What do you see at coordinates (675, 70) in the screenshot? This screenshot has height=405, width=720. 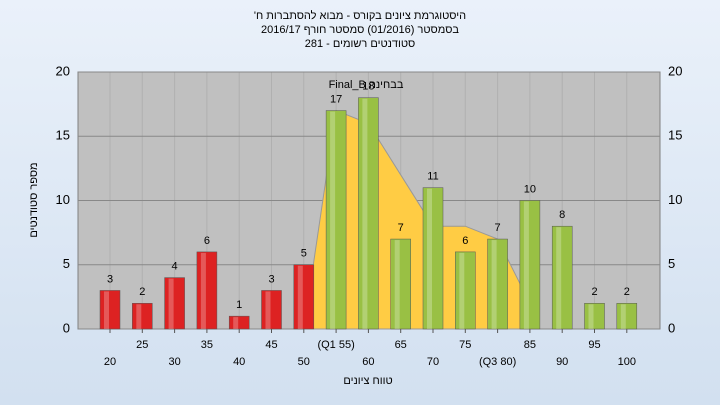 I see `y2-tick-label: 20` at bounding box center [675, 70].